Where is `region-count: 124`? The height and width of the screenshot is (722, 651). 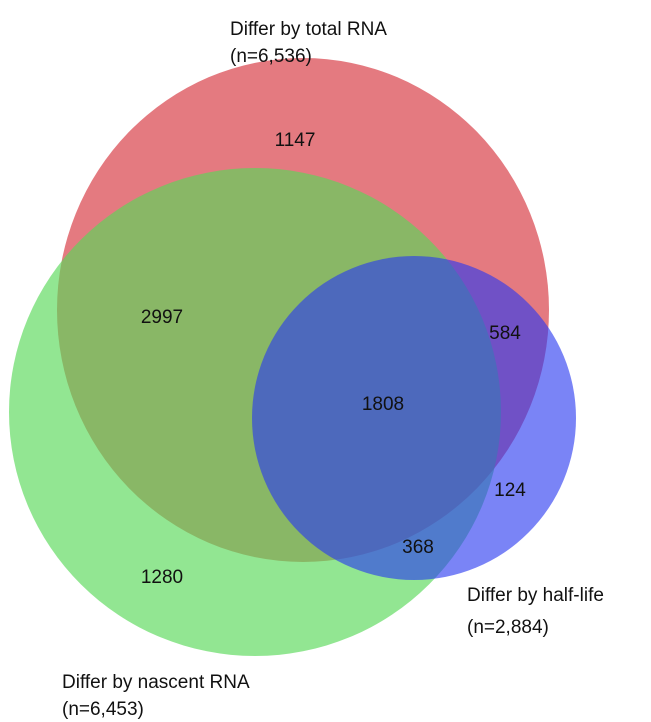 region-count: 124 is located at coordinates (510, 490).